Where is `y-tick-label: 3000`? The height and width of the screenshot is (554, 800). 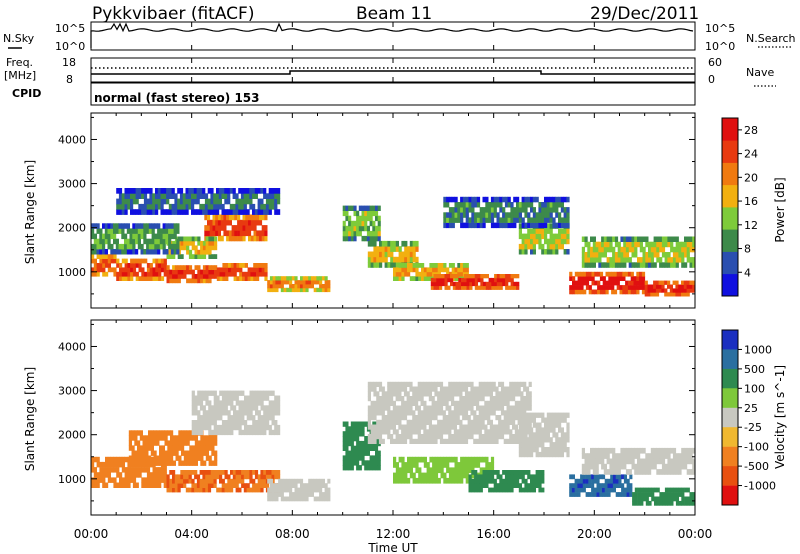
y-tick-label: 3000 is located at coordinates (72, 391).